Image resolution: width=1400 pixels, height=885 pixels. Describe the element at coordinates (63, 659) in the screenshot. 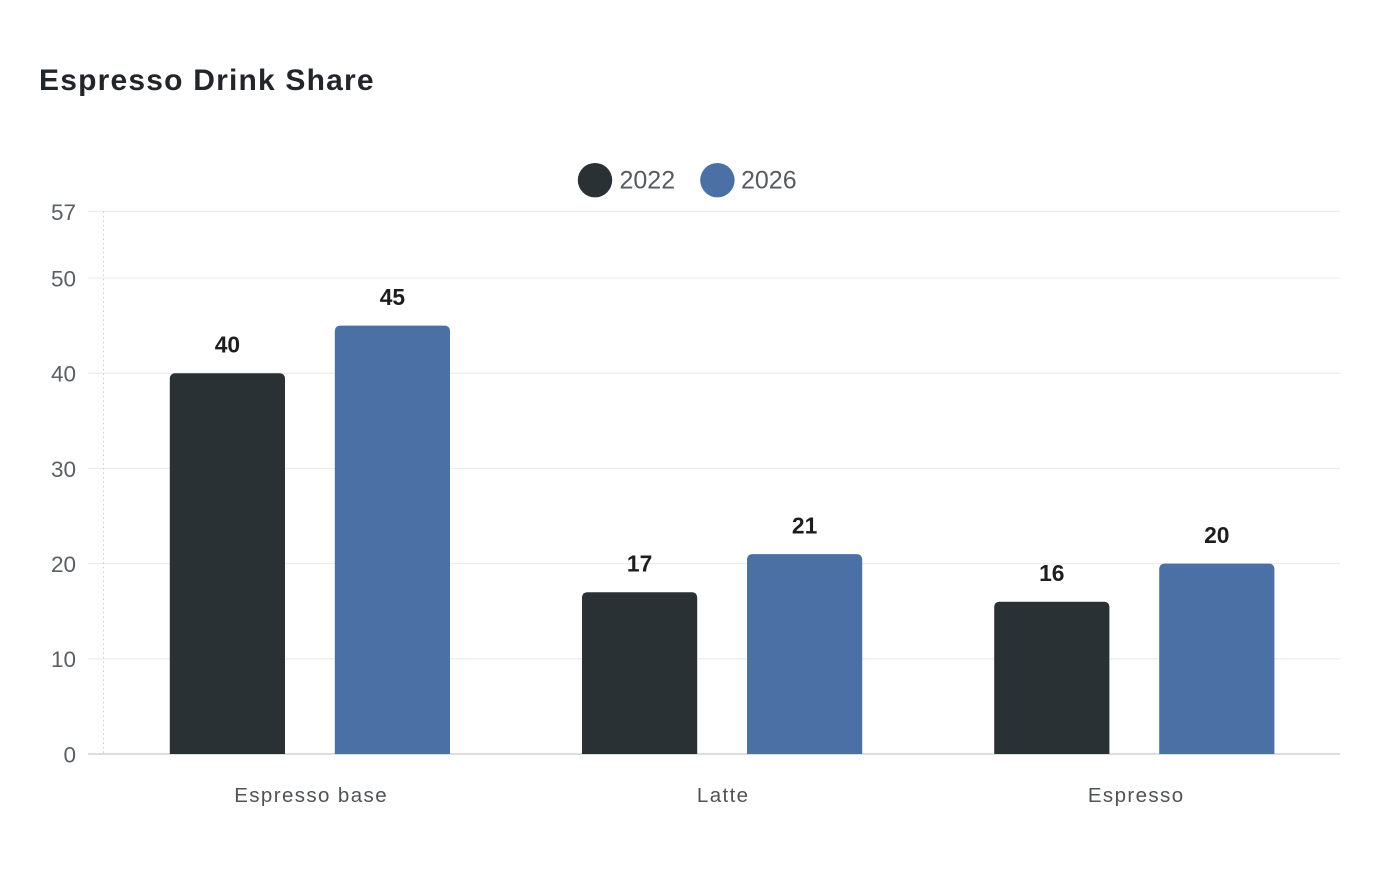

I see `svg-text: 10` at that location.